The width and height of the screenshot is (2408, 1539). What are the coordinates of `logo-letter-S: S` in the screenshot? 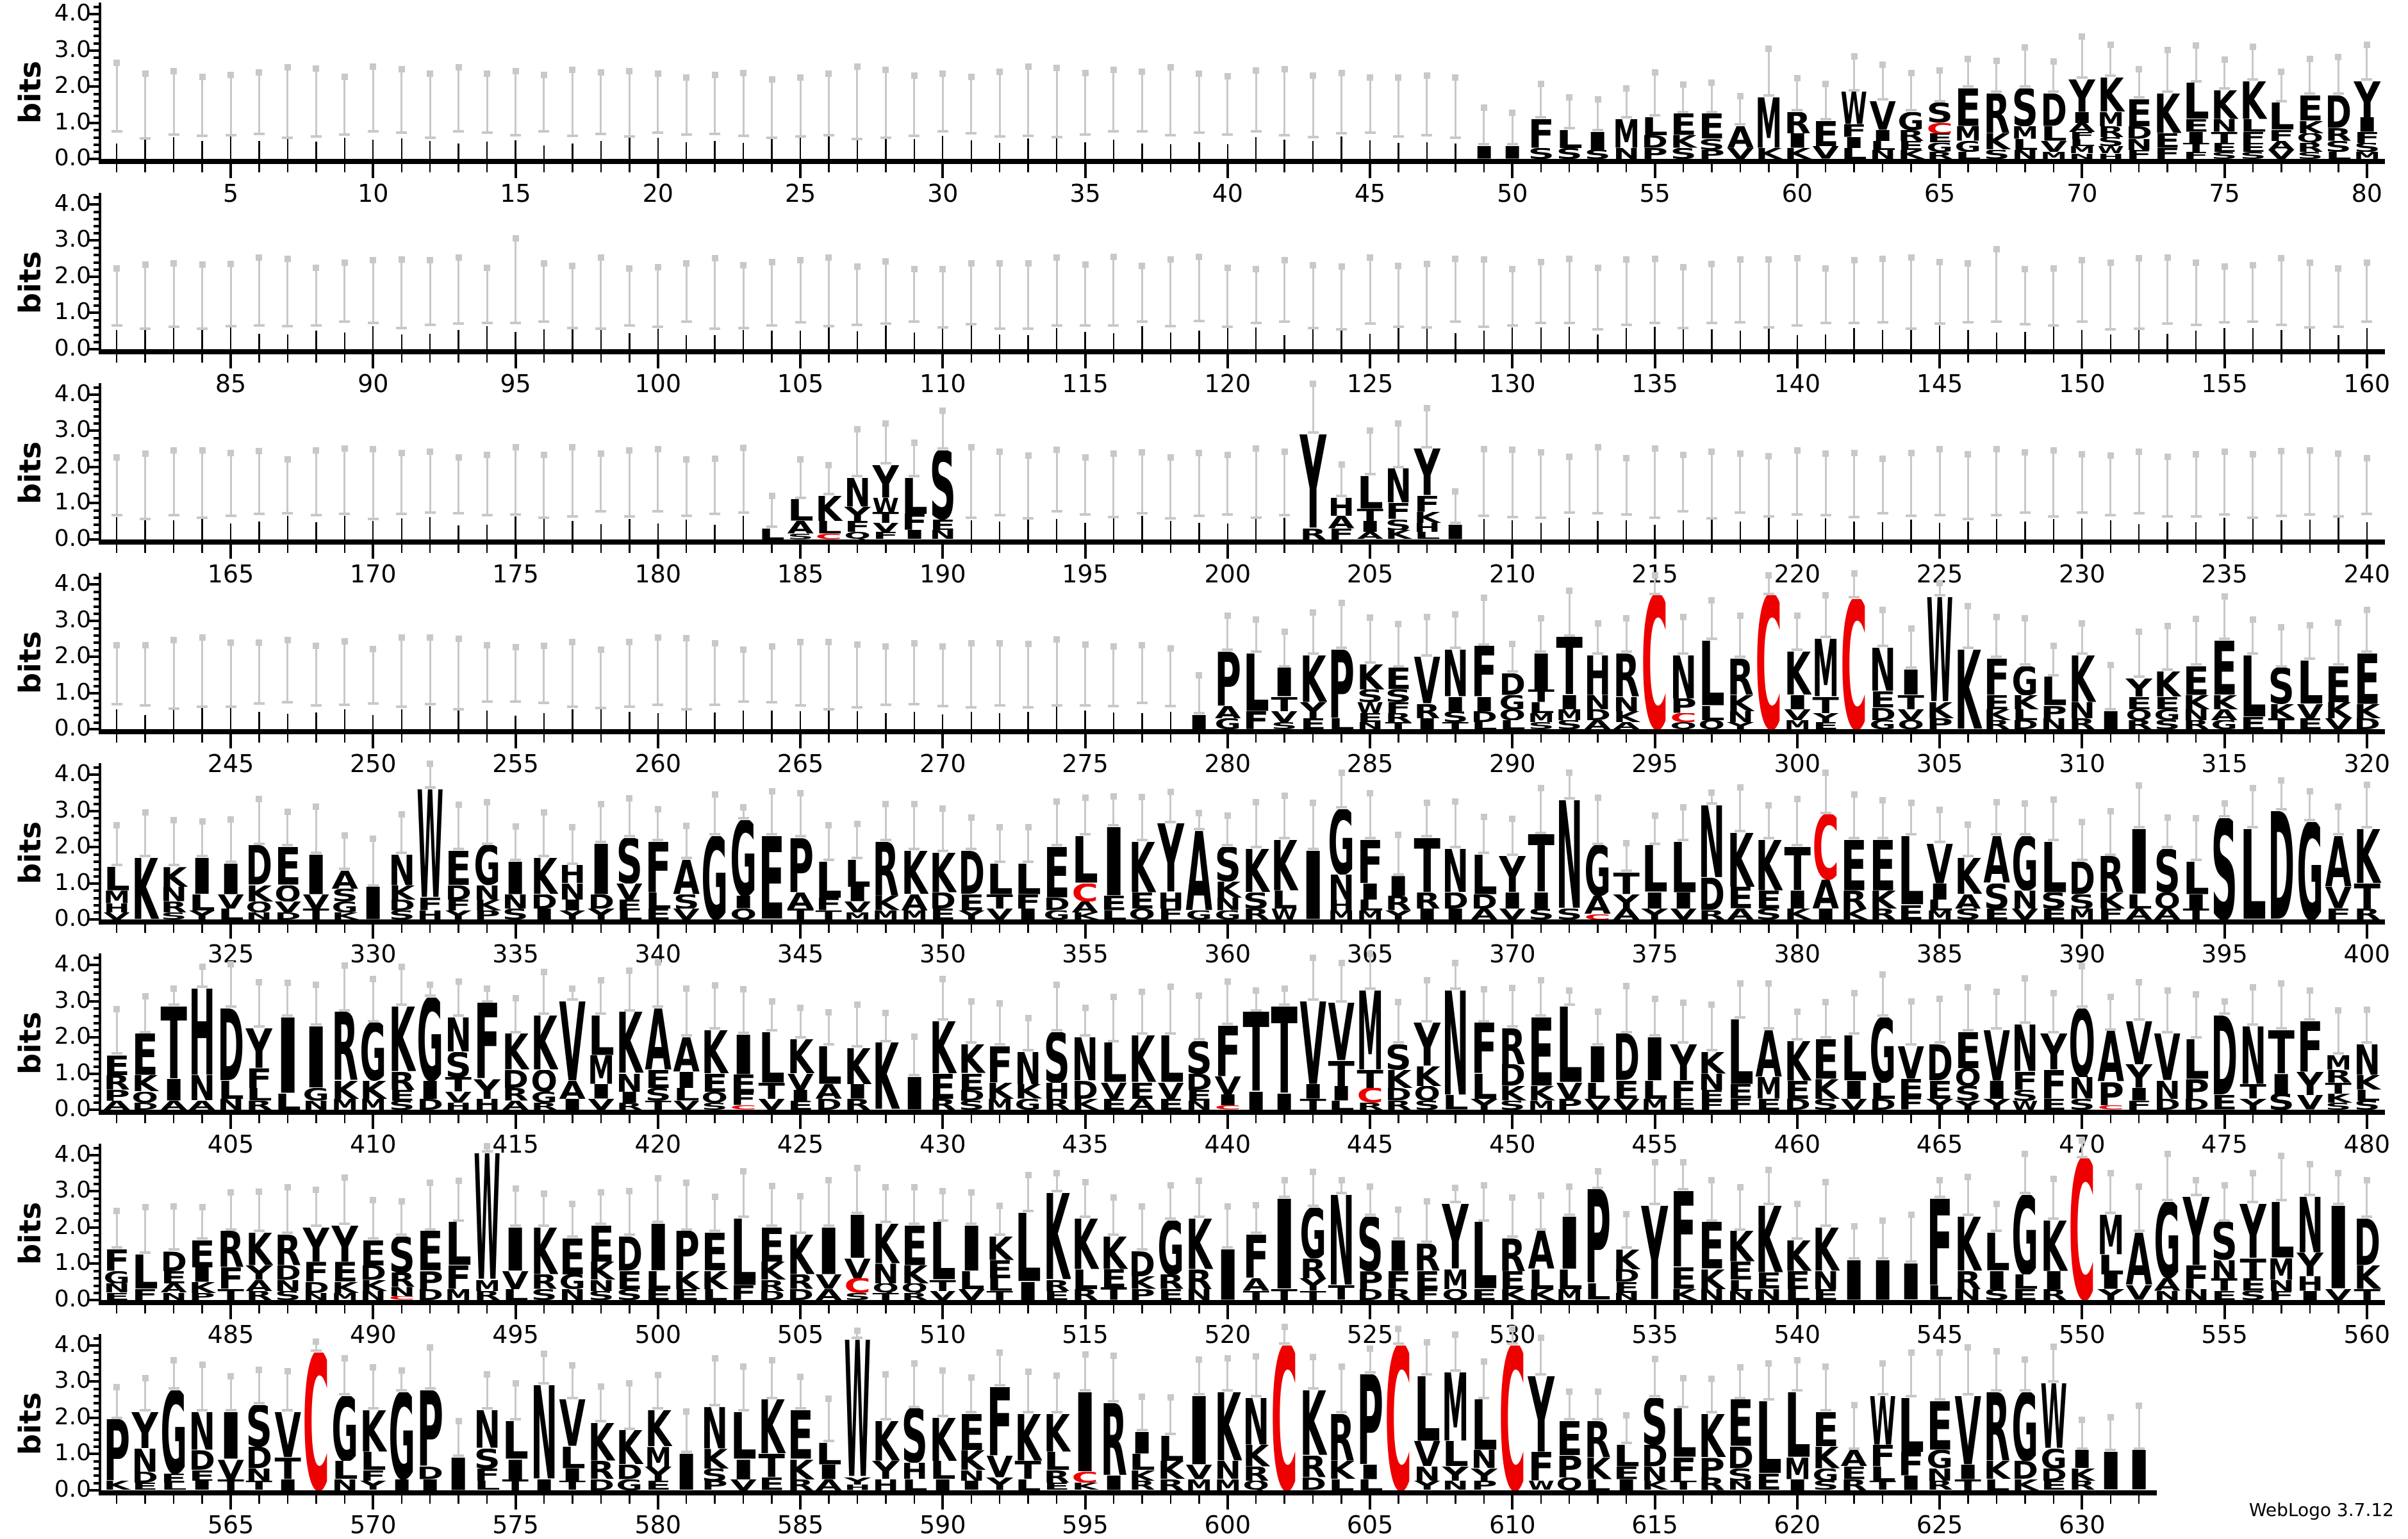 It's located at (458, 1065).